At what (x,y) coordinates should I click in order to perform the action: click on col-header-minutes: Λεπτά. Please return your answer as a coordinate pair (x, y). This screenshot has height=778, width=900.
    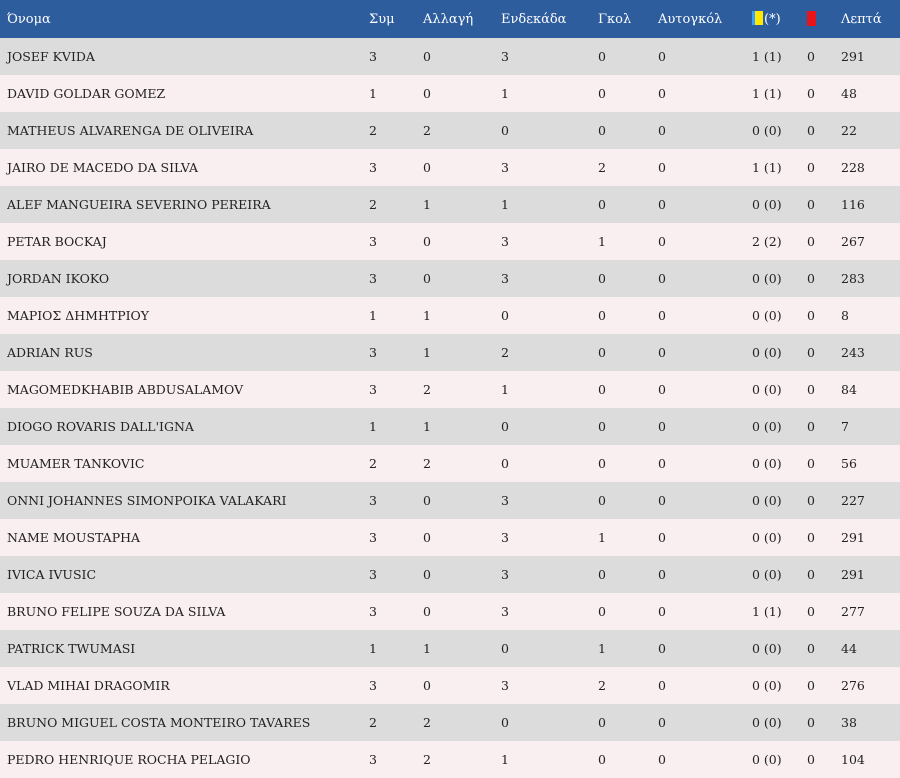
    Looking at the image, I should click on (861, 19).